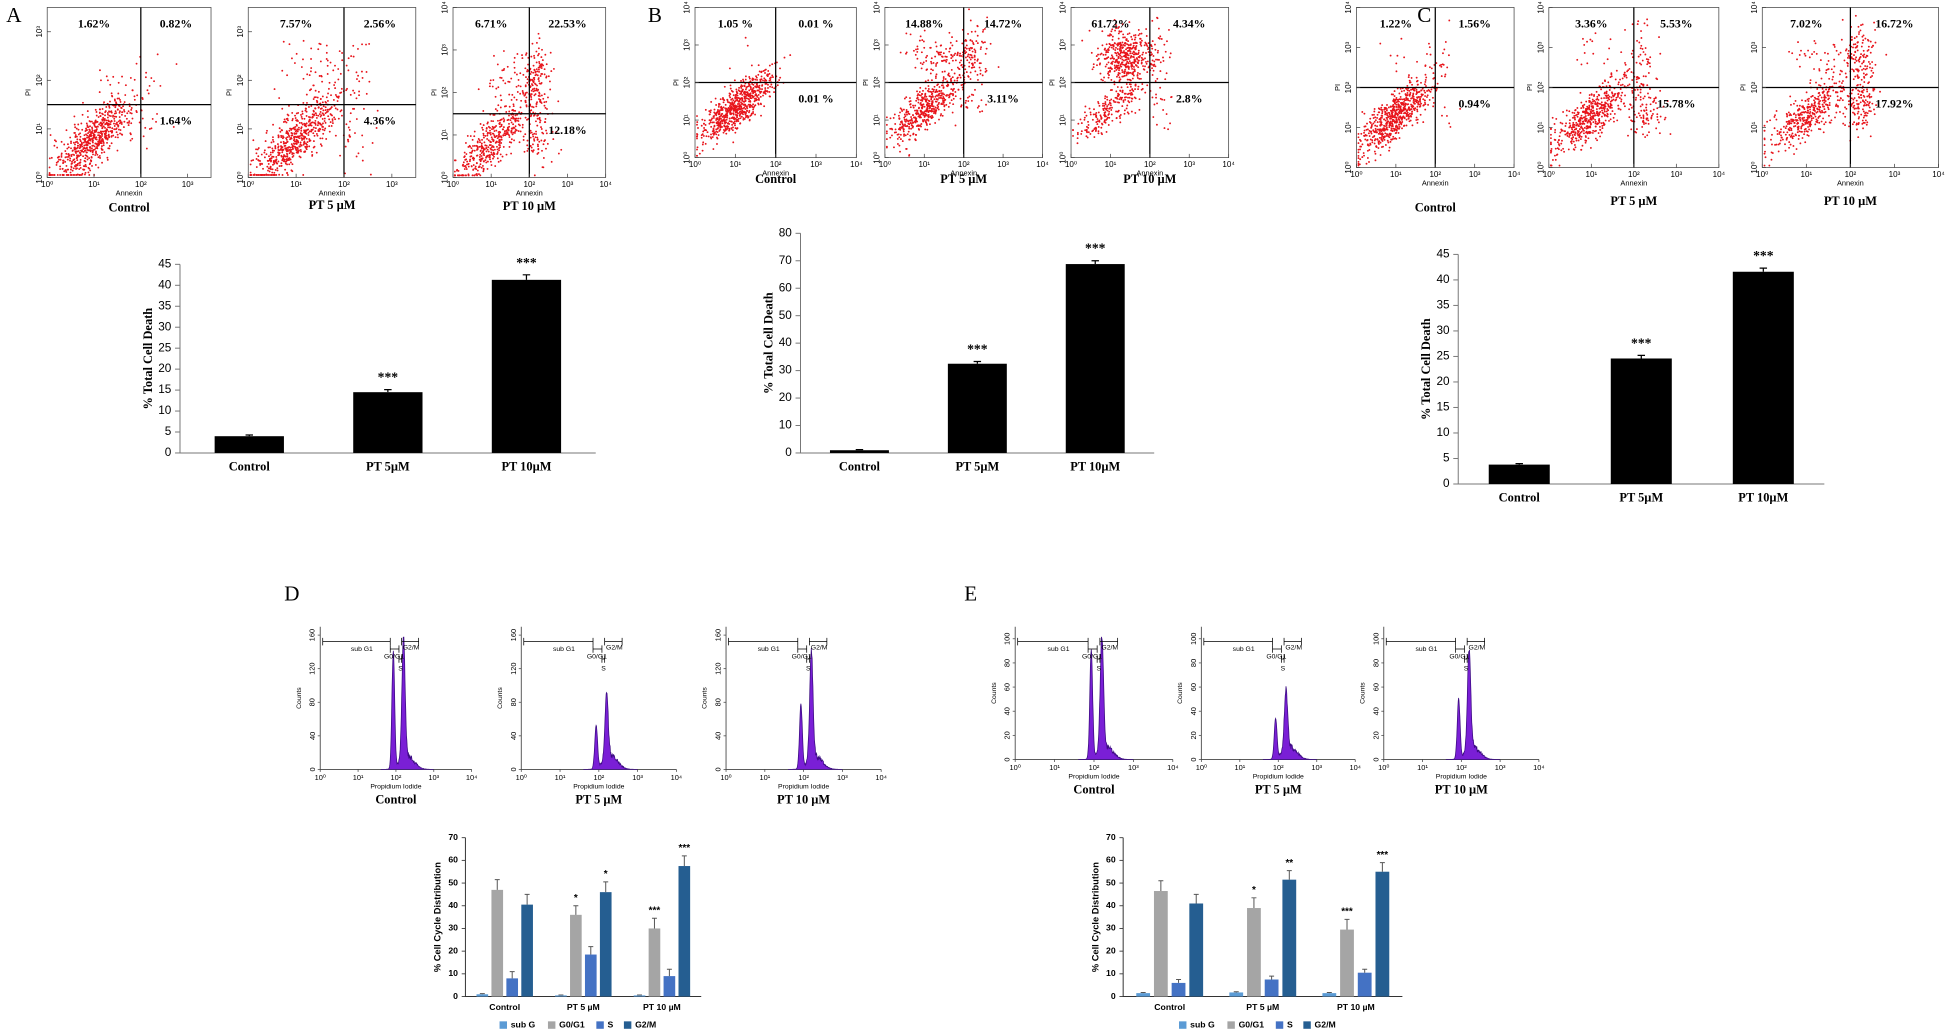  What do you see at coordinates (1149, 173) in the screenshot?
I see `x-axis-label: Annexin` at bounding box center [1149, 173].